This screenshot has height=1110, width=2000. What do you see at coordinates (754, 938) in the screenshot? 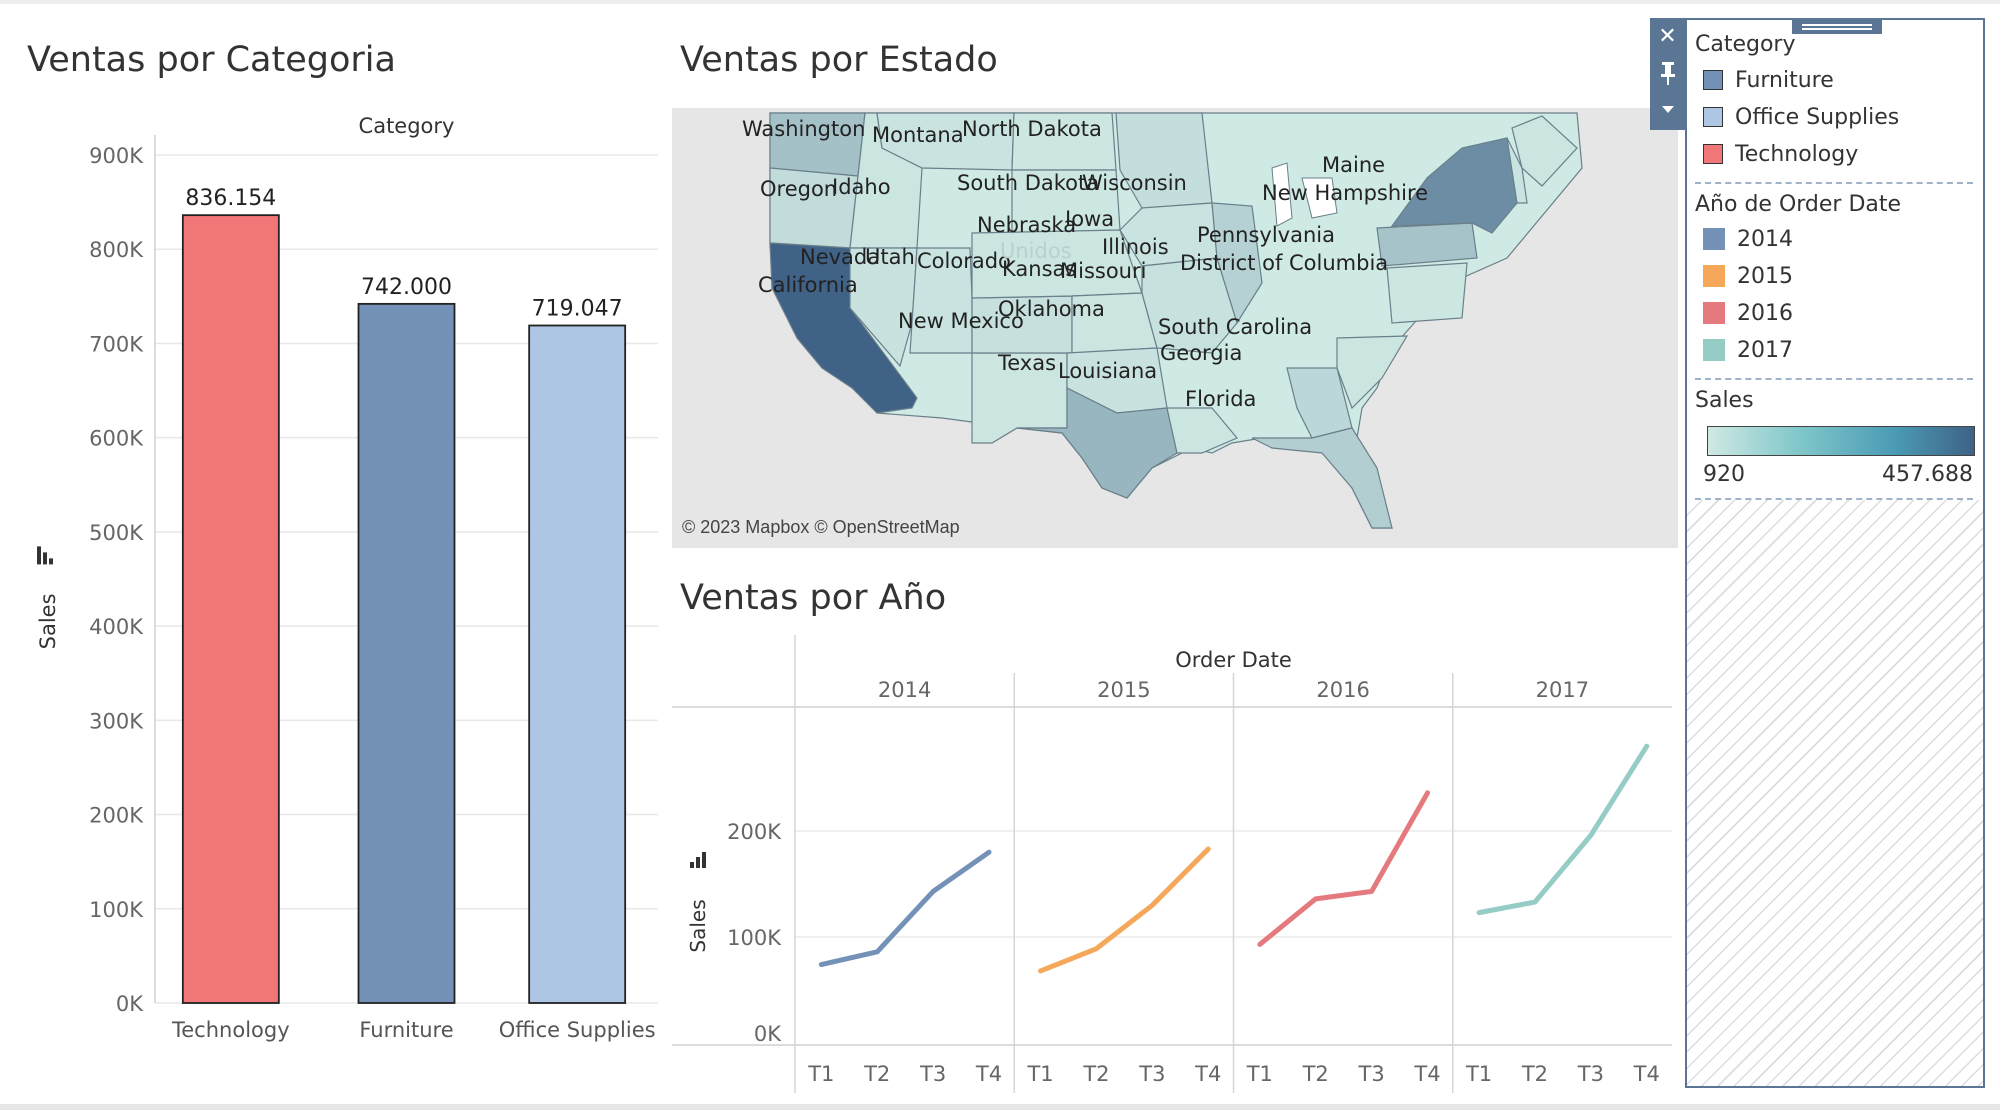
I see `line-y-tick-label: 100K` at bounding box center [754, 938].